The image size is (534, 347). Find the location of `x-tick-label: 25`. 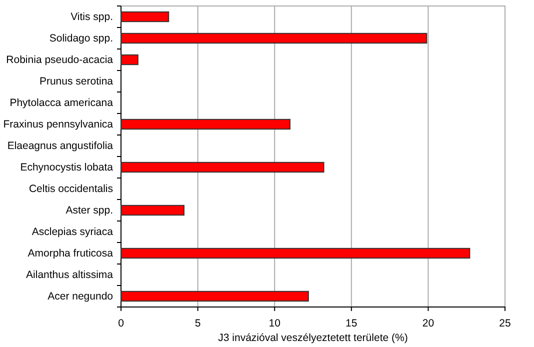

x-tick-label: 25 is located at coordinates (505, 324).